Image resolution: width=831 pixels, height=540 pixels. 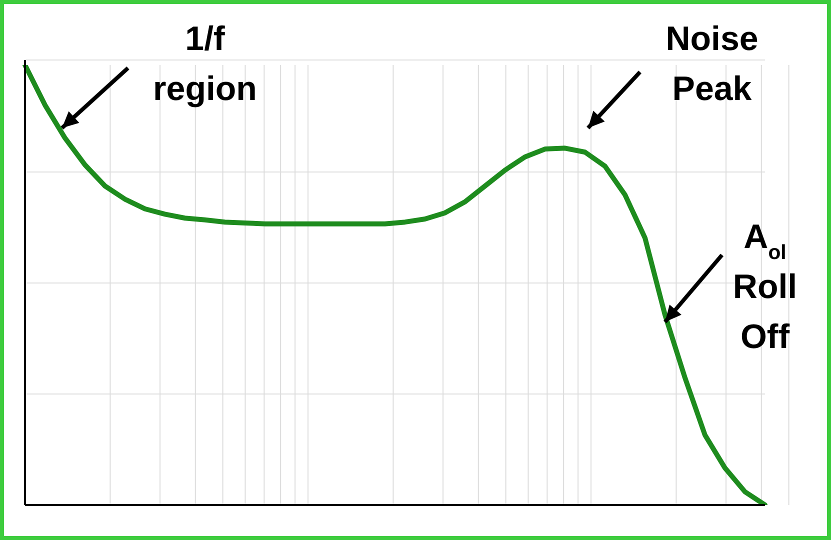 I want to click on annotation: Noise Peak, so click(x=712, y=64).